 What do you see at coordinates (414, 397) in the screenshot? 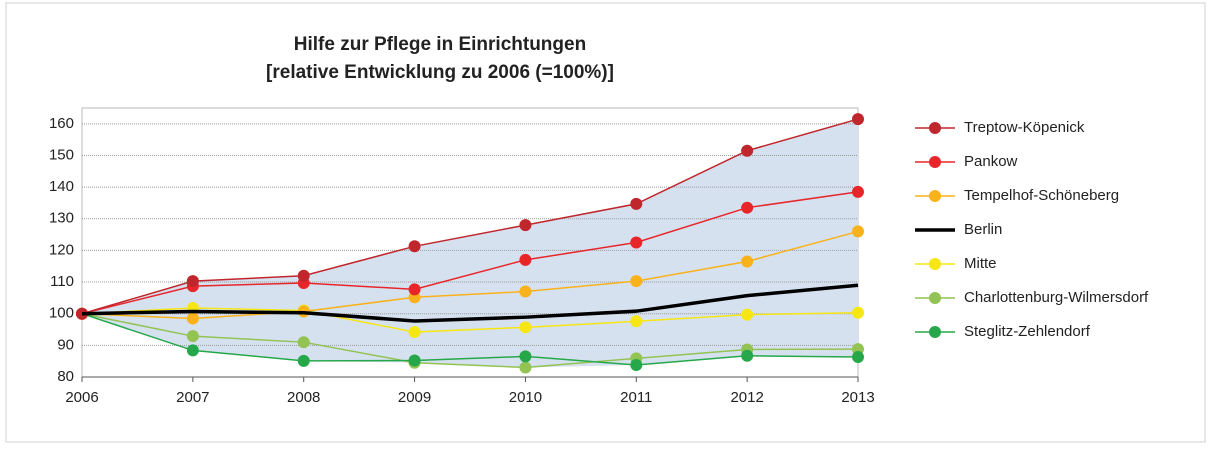
I see `x-tick-label: 2009` at bounding box center [414, 397].